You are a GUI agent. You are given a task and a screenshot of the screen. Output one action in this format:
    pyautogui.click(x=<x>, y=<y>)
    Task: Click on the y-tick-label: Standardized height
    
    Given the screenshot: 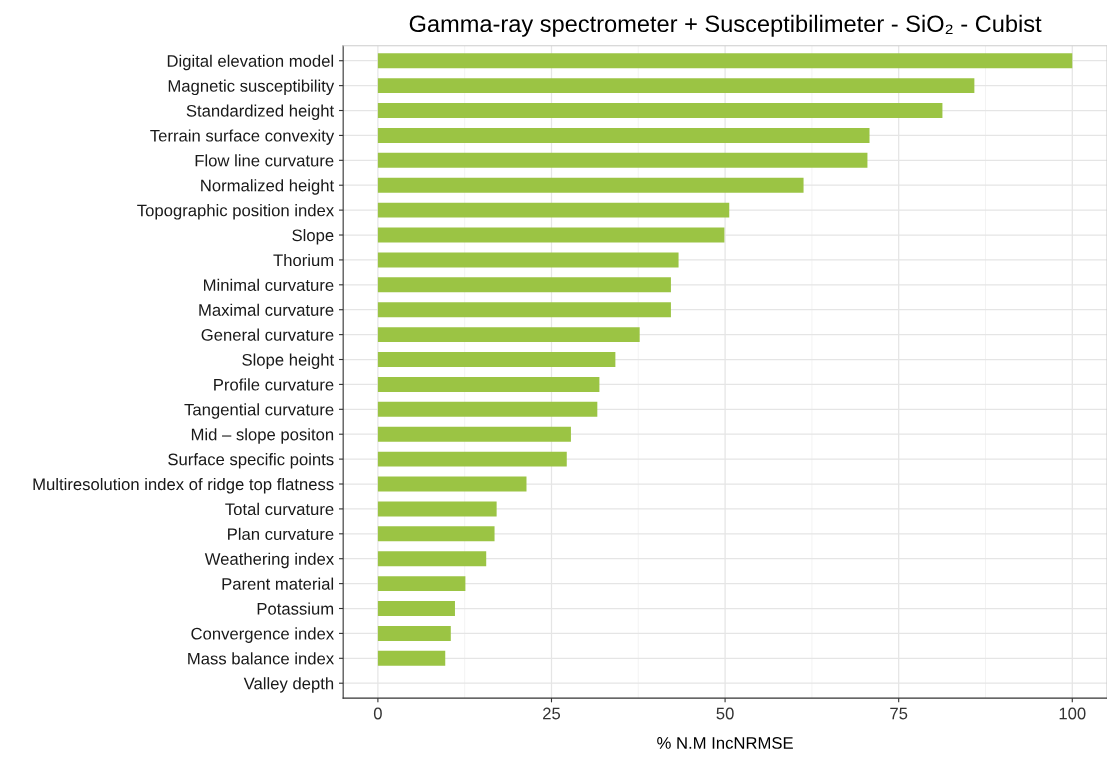 What is the action you would take?
    pyautogui.click(x=260, y=112)
    